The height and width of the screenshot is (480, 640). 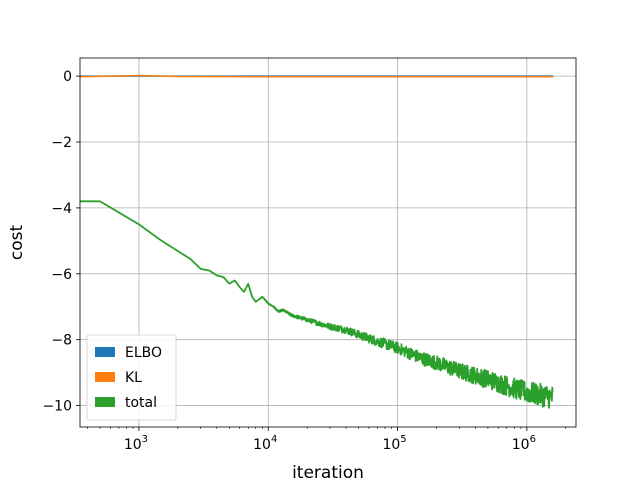 I want to click on x-tick-label: 10⁶, so click(x=524, y=443).